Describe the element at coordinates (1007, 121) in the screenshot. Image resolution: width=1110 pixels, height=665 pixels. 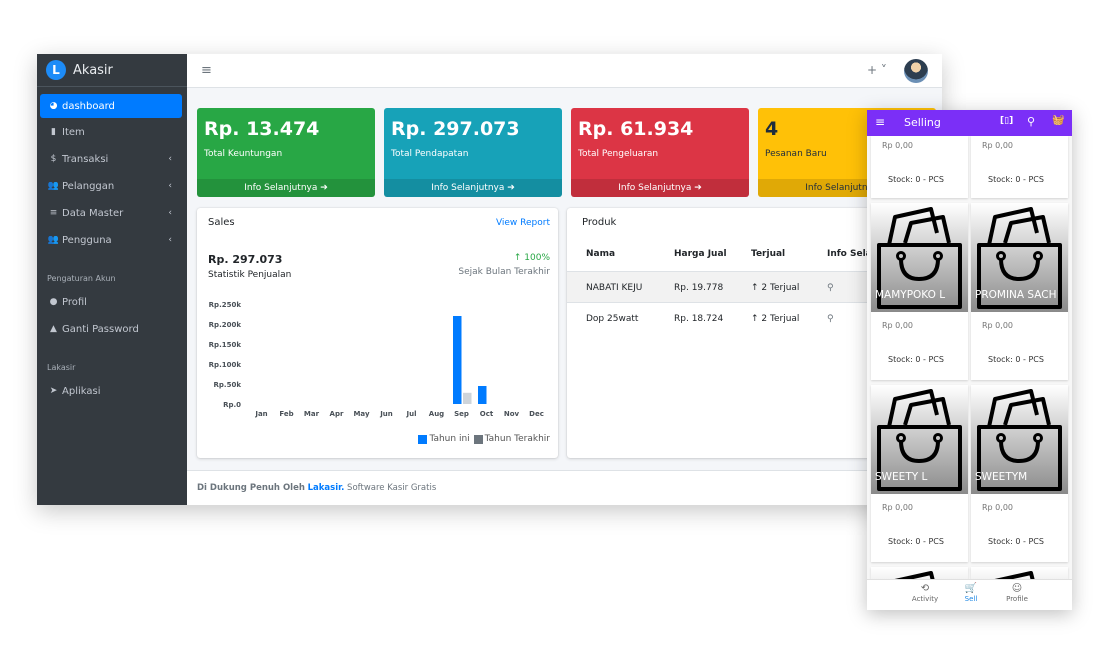
I see `barcode-icon: [▯]` at that location.